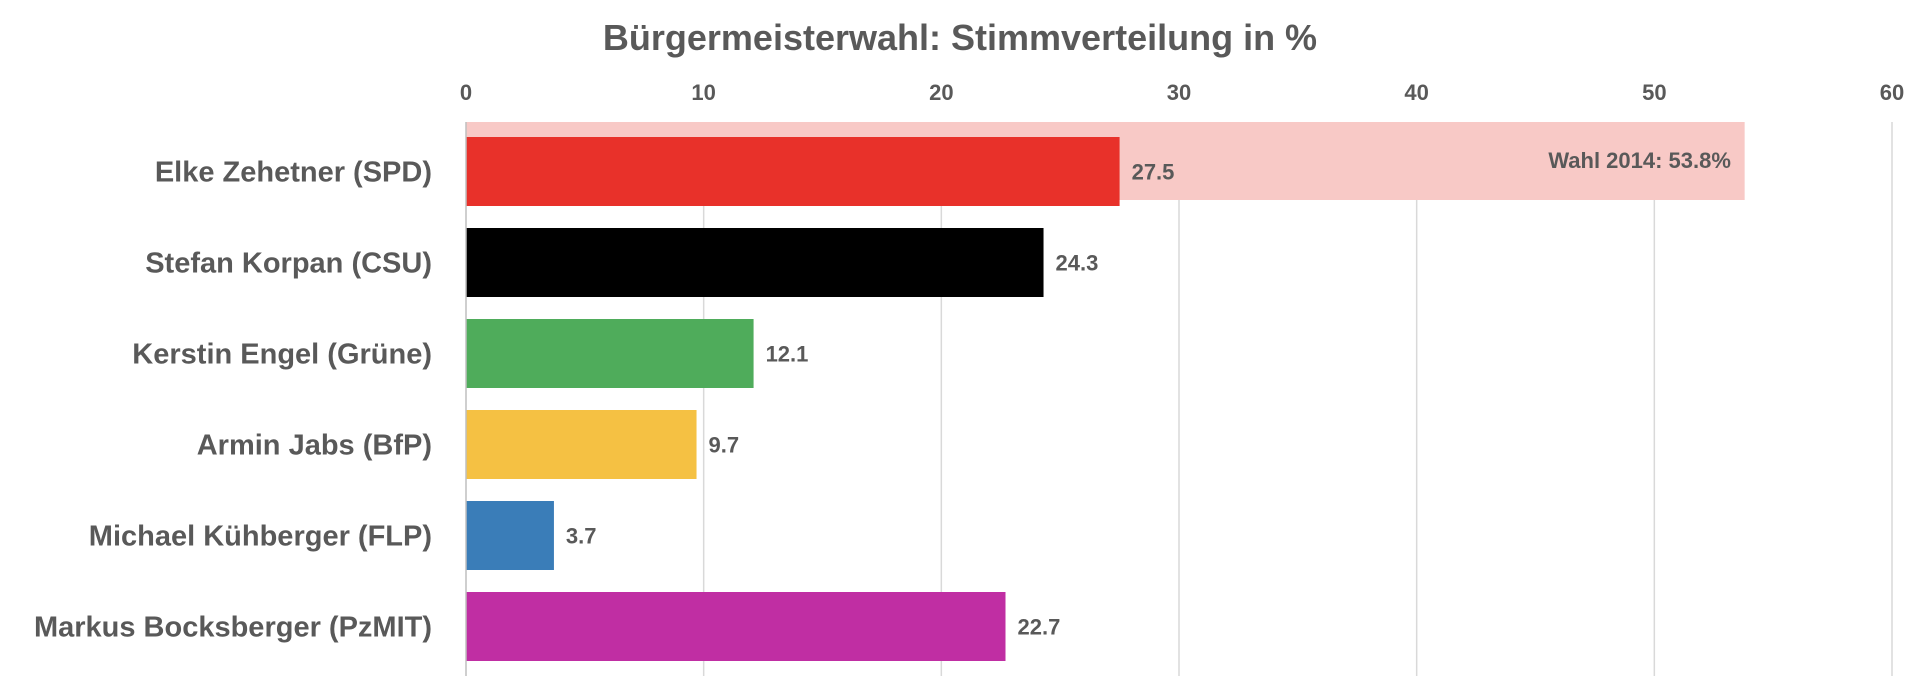  Describe the element at coordinates (581, 444) in the screenshot. I see `bar-armin-jabs-bfp` at that location.